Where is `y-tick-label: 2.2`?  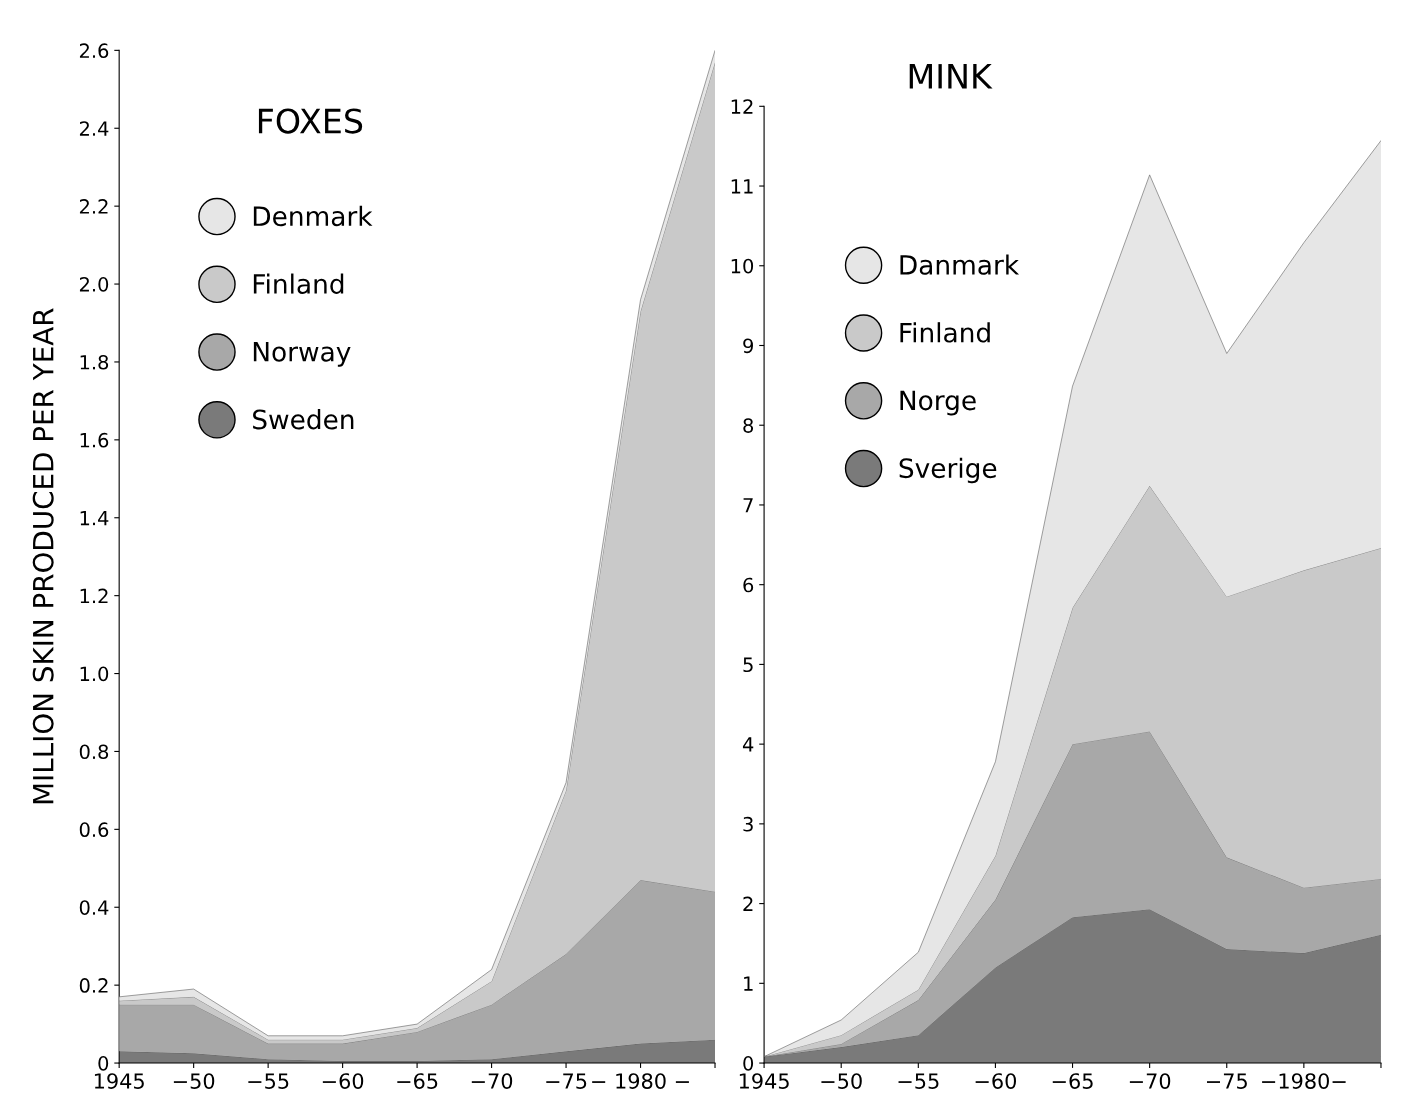 y-tick-label: 2.2 is located at coordinates (93, 206).